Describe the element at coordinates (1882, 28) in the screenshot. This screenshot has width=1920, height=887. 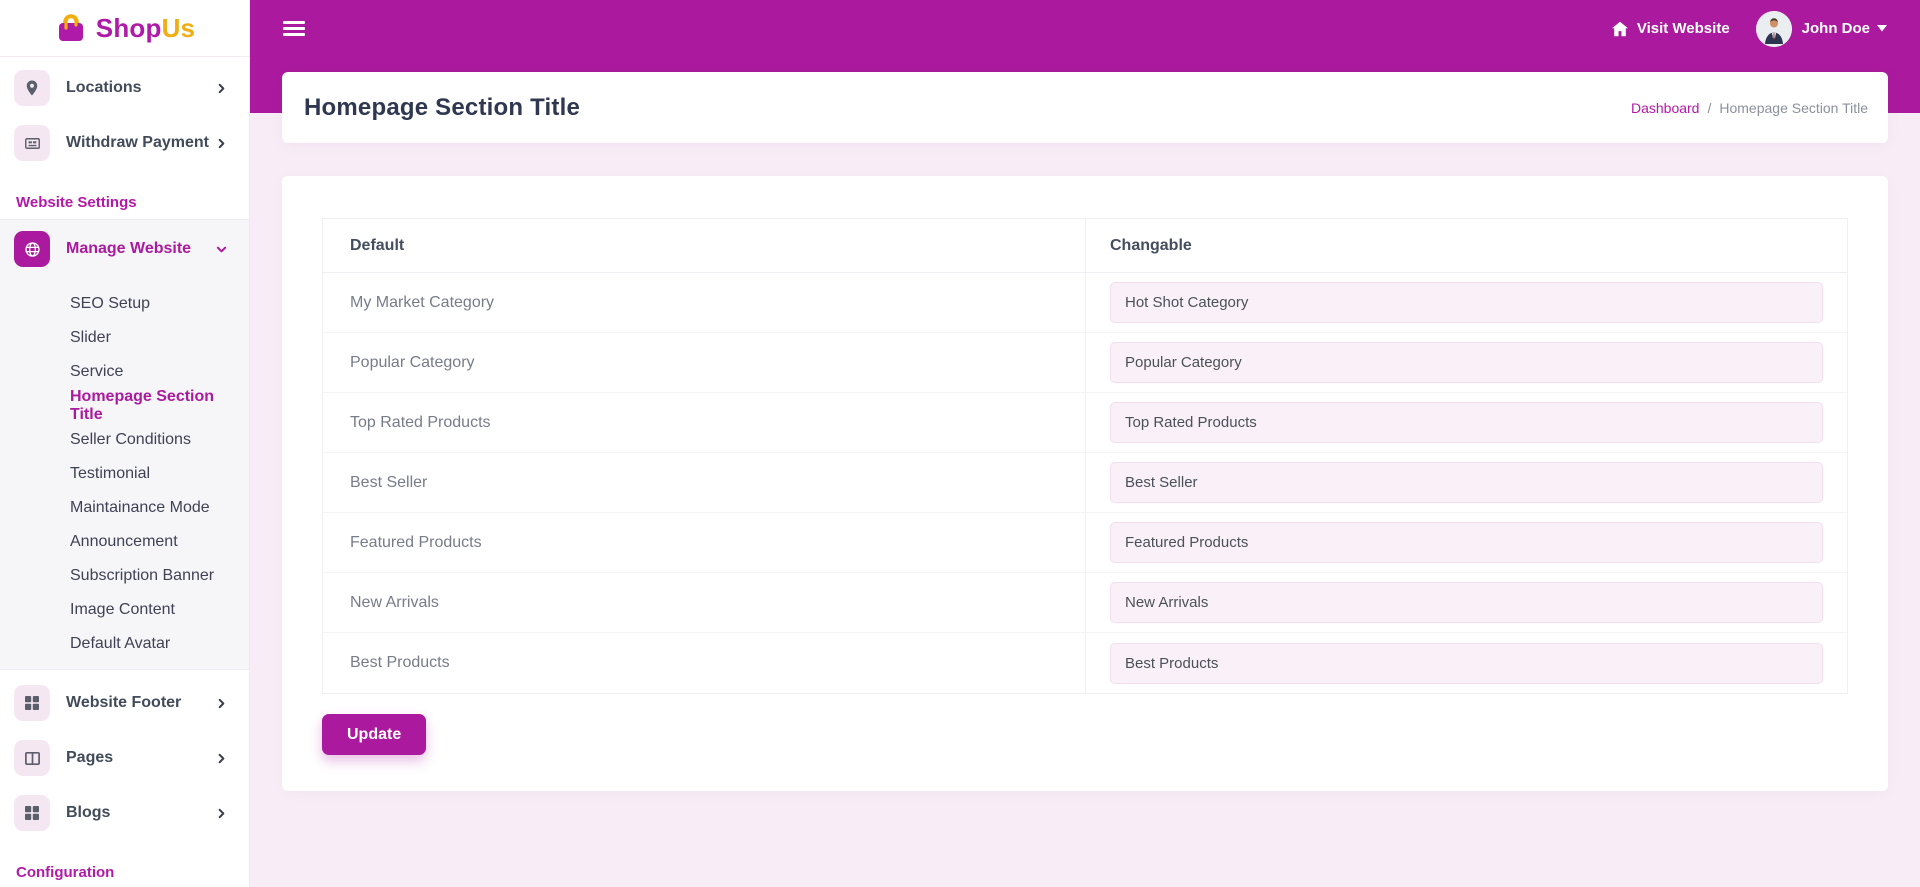
I see `caret-down-icon` at that location.